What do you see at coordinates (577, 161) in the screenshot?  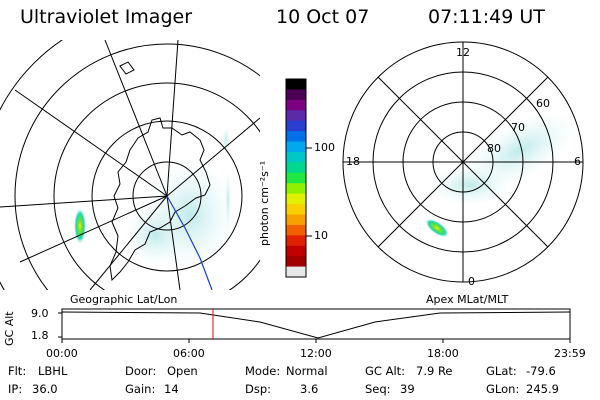 I see `mlt-label-6: 6` at bounding box center [577, 161].